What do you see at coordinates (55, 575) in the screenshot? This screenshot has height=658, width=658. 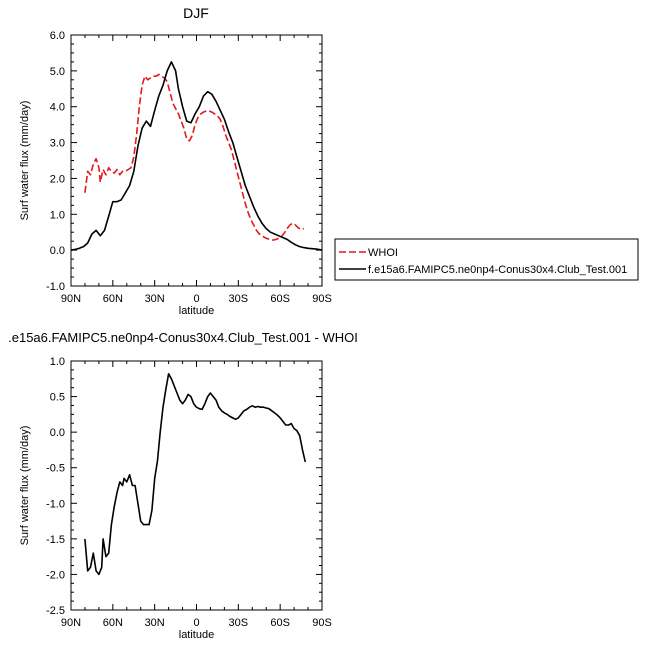 I see `y-tick-label: -2.0` at bounding box center [55, 575].